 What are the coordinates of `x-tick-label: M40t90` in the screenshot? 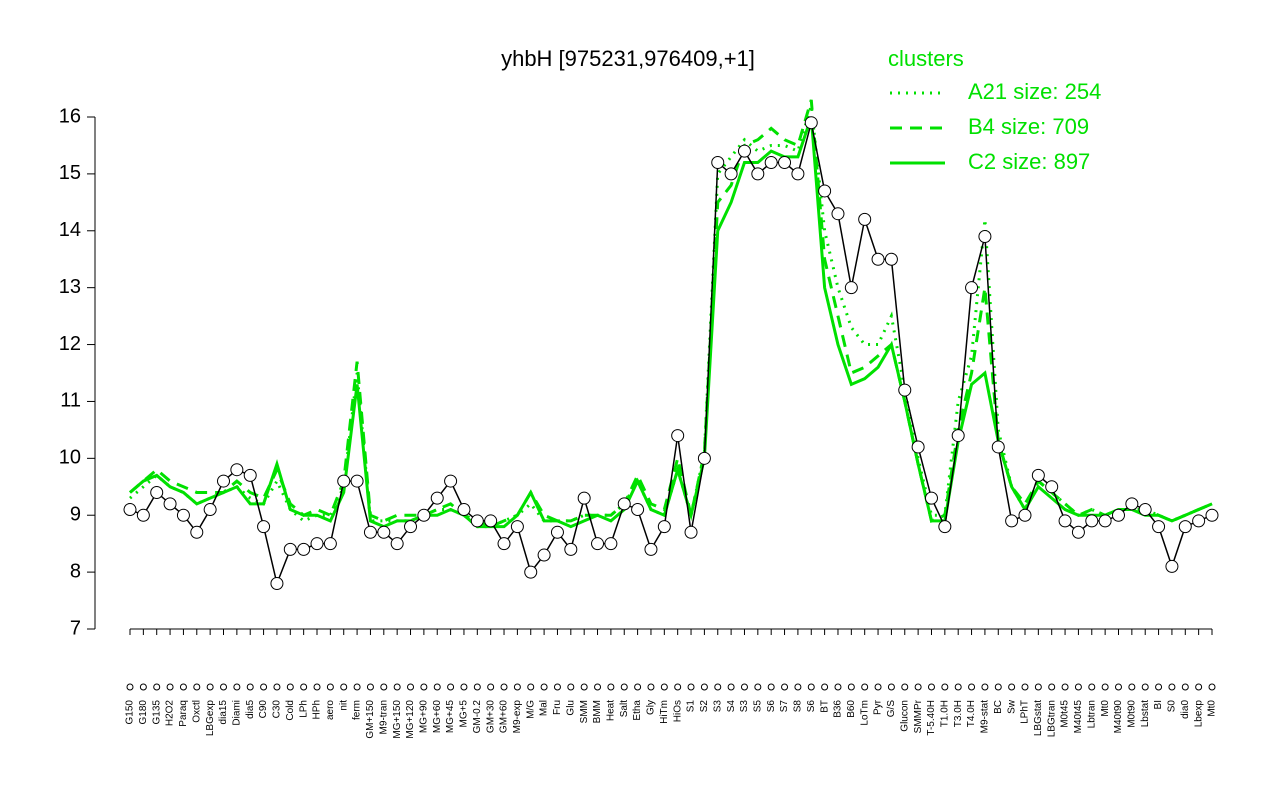 It's located at (1118, 717).